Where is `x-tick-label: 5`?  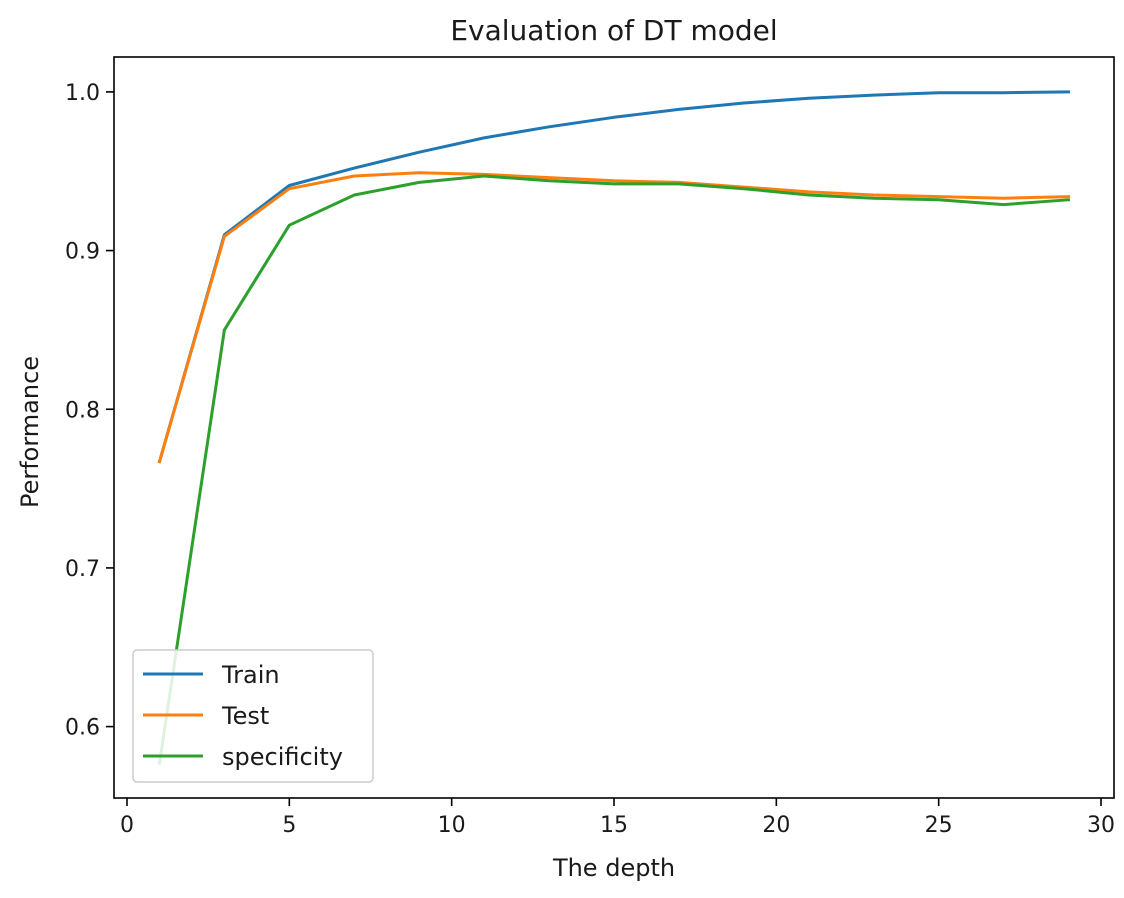 x-tick-label: 5 is located at coordinates (289, 825).